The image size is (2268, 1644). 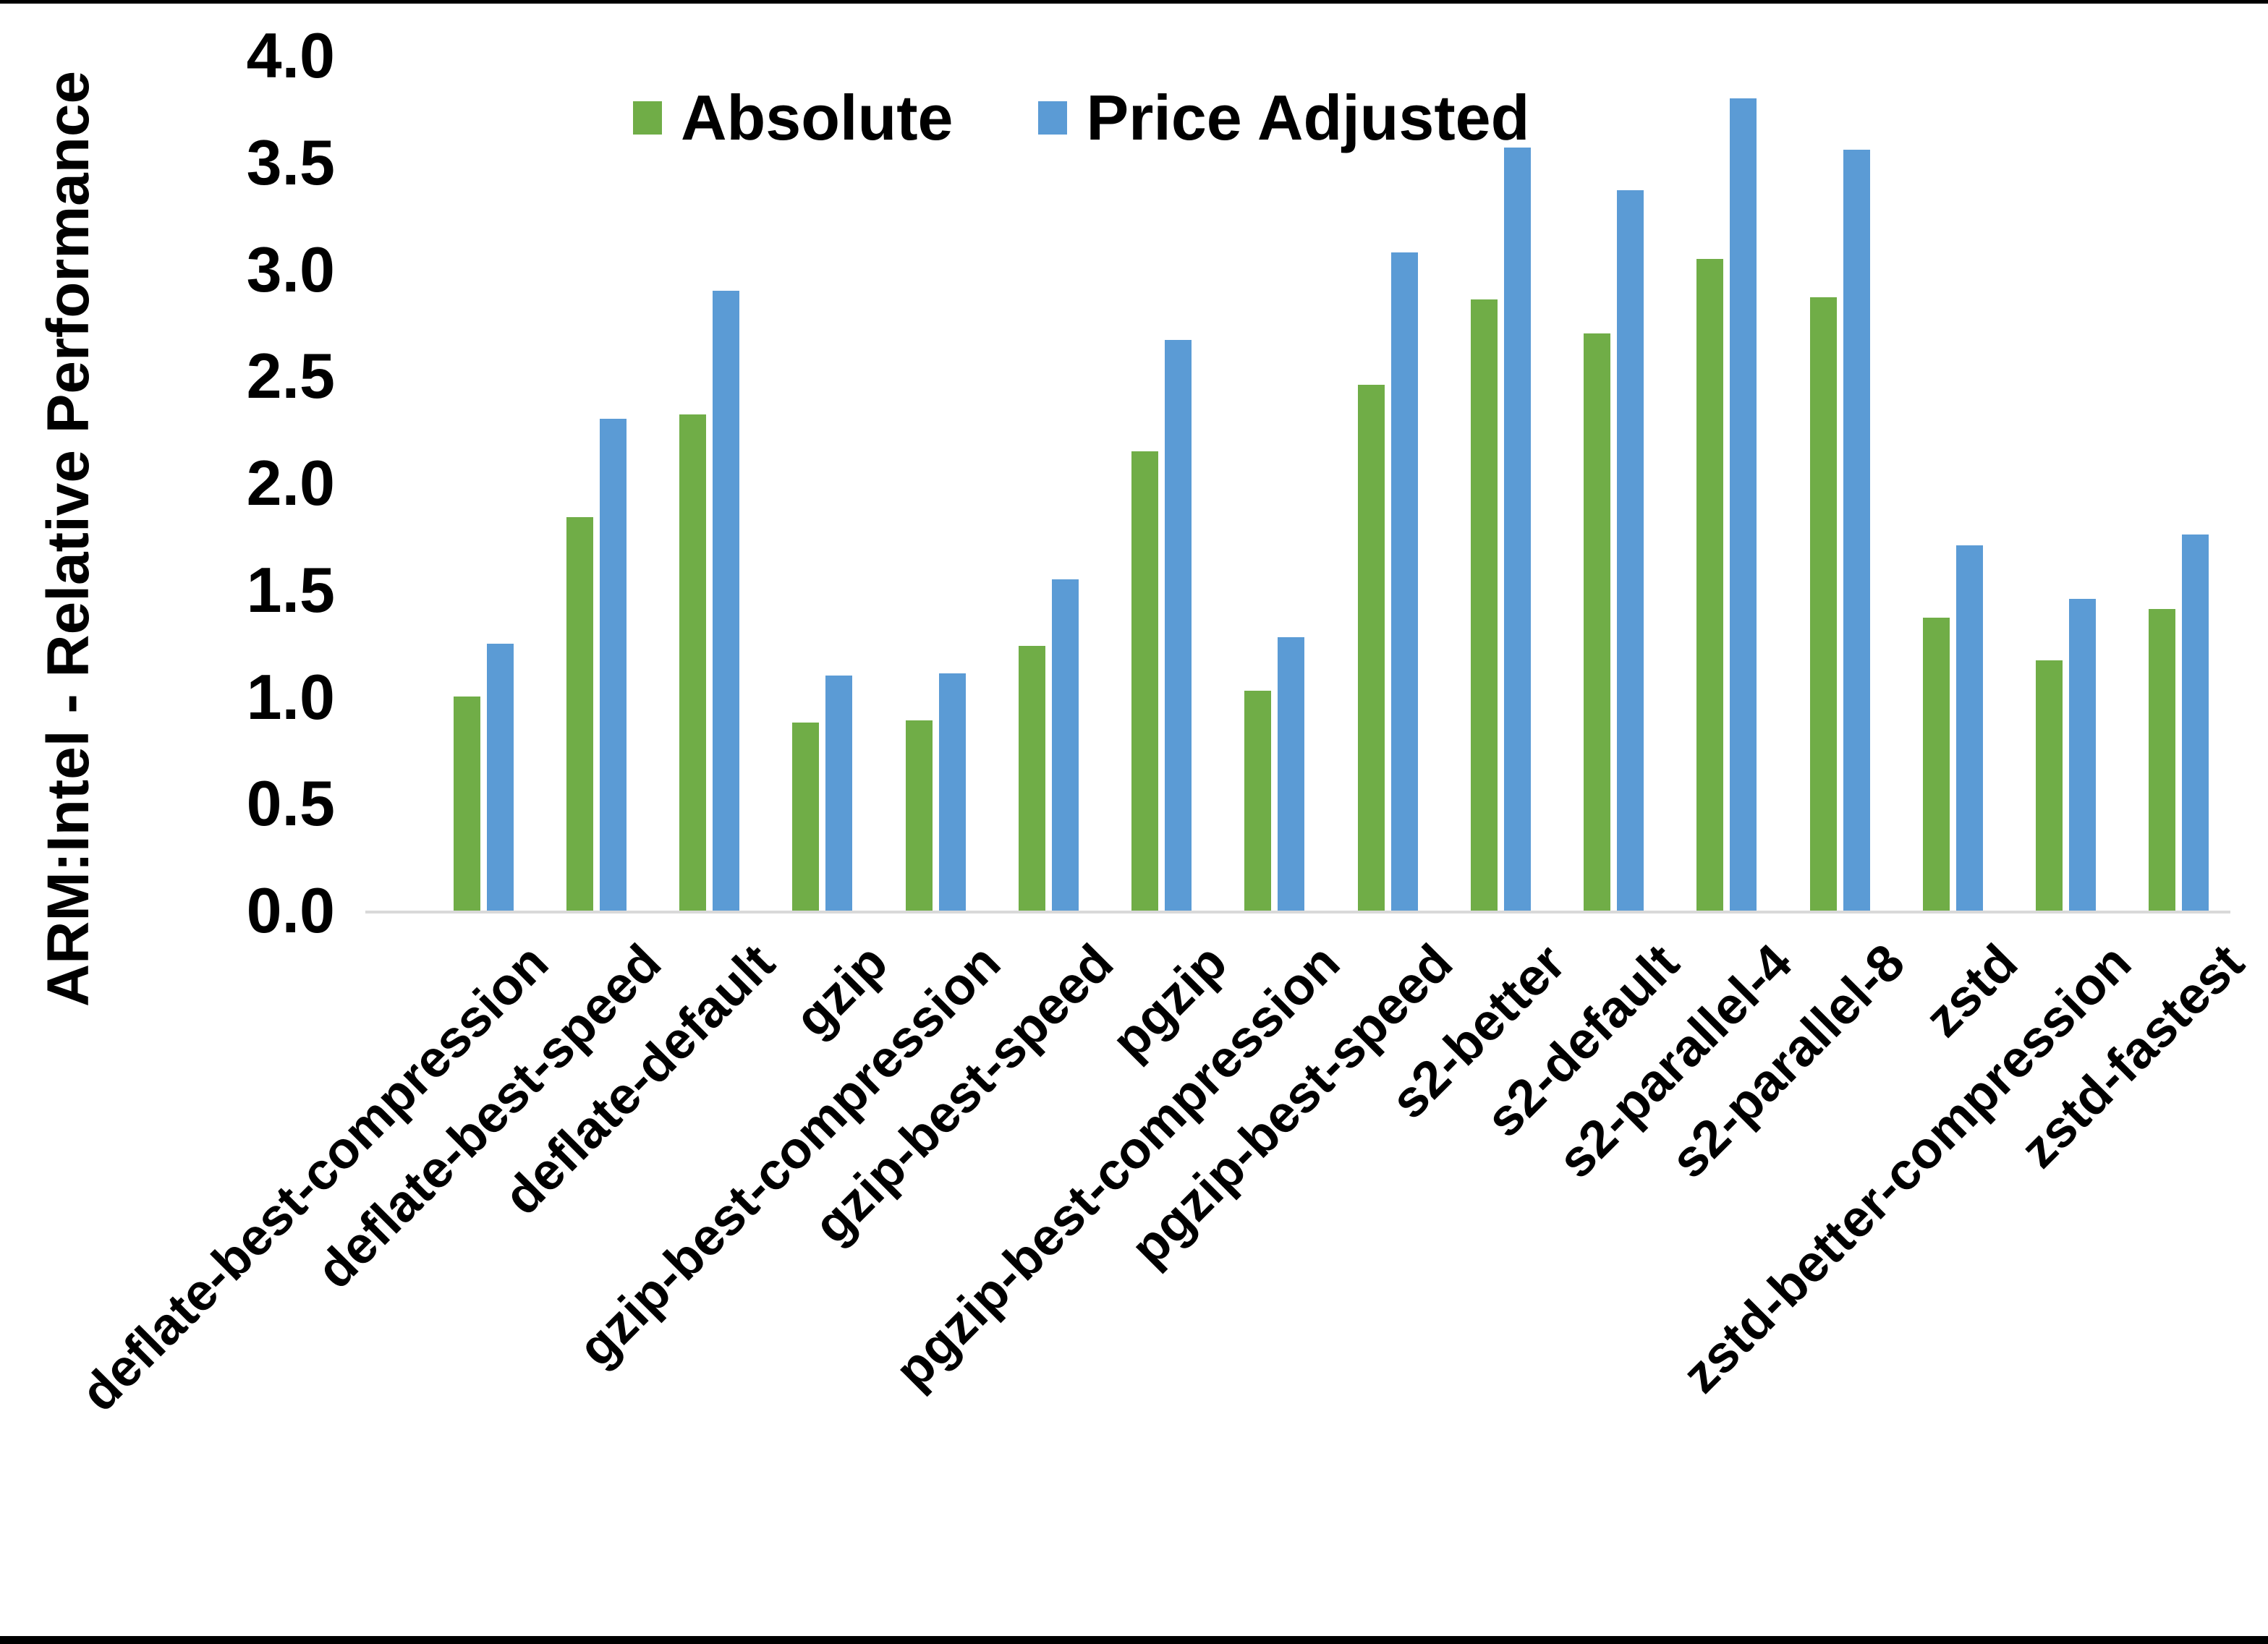 I want to click on bar-price-adjusted-deflate-best-speed, so click(x=613, y=665).